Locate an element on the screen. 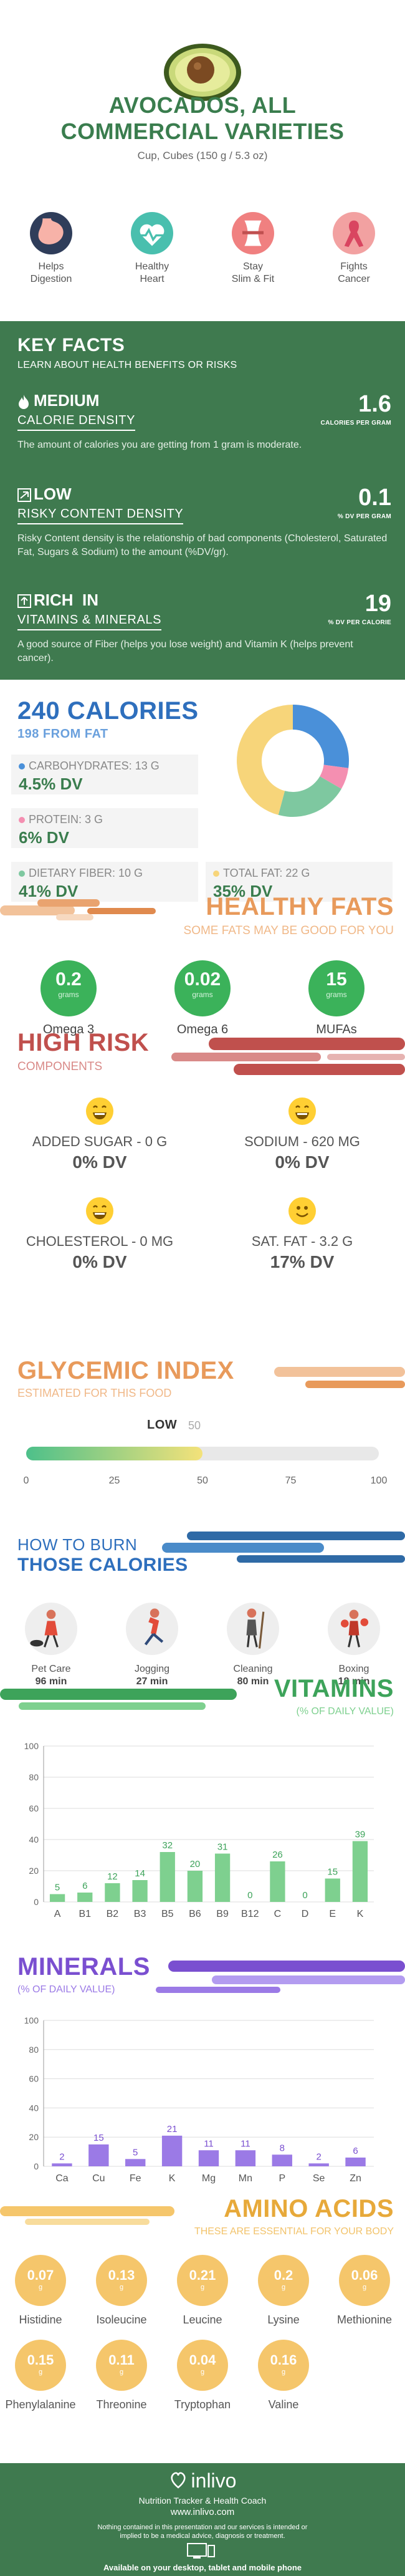 This screenshot has height=2576, width=405. bar-value-label: 8 is located at coordinates (282, 2148).